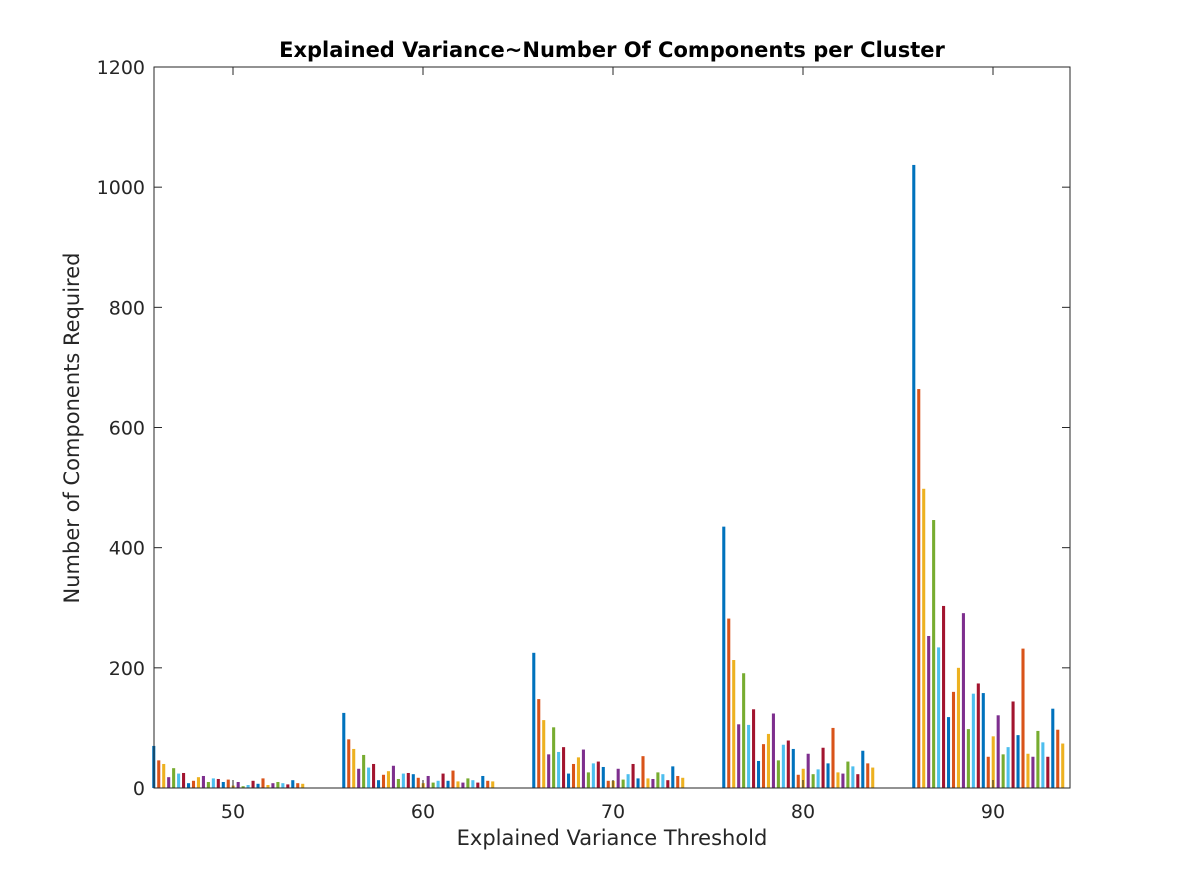 The image size is (1183, 887). What do you see at coordinates (613, 812) in the screenshot?
I see `x-tick-label-70: 70` at bounding box center [613, 812].